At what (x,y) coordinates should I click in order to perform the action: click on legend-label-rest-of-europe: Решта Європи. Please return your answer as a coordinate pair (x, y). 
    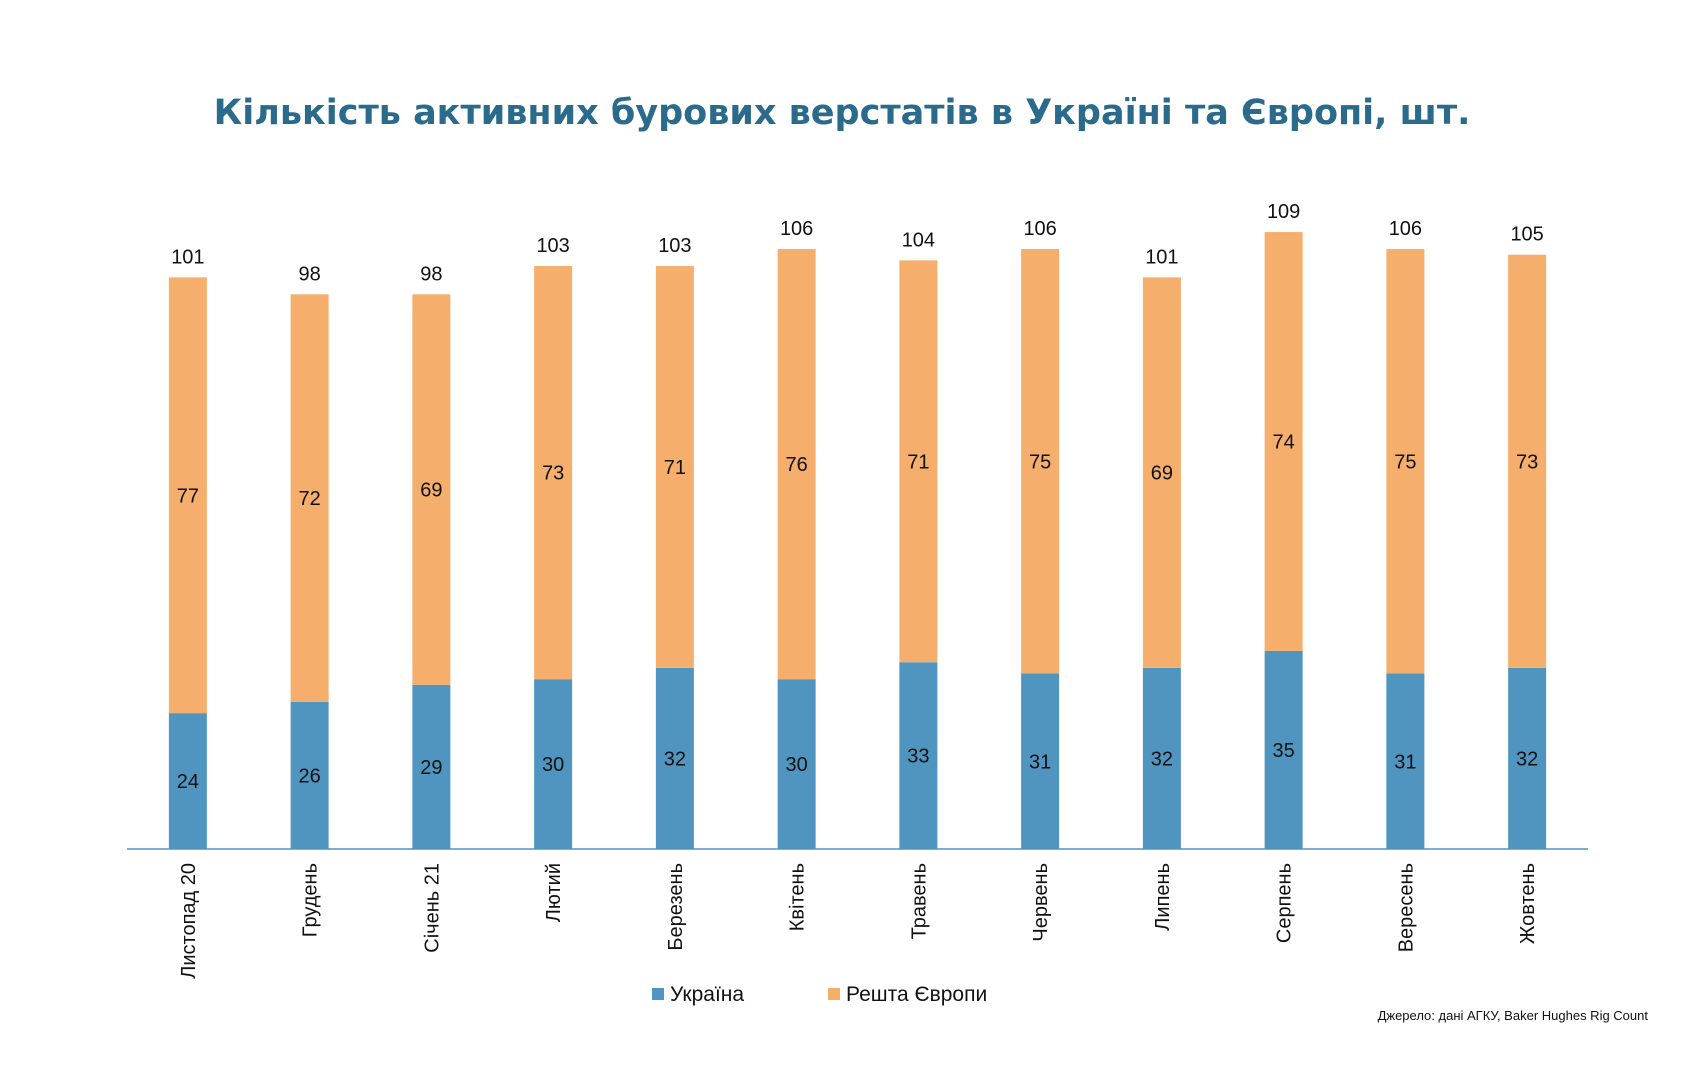
    Looking at the image, I should click on (916, 994).